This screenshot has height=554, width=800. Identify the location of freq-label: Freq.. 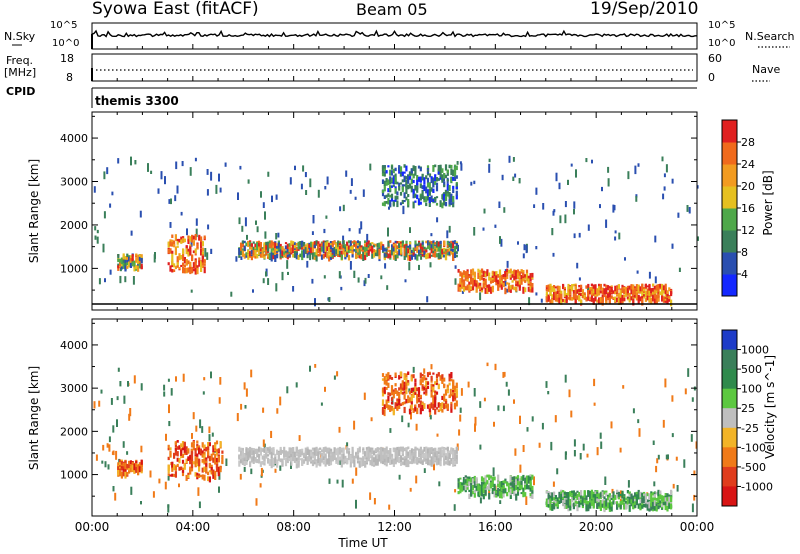
(20, 60).